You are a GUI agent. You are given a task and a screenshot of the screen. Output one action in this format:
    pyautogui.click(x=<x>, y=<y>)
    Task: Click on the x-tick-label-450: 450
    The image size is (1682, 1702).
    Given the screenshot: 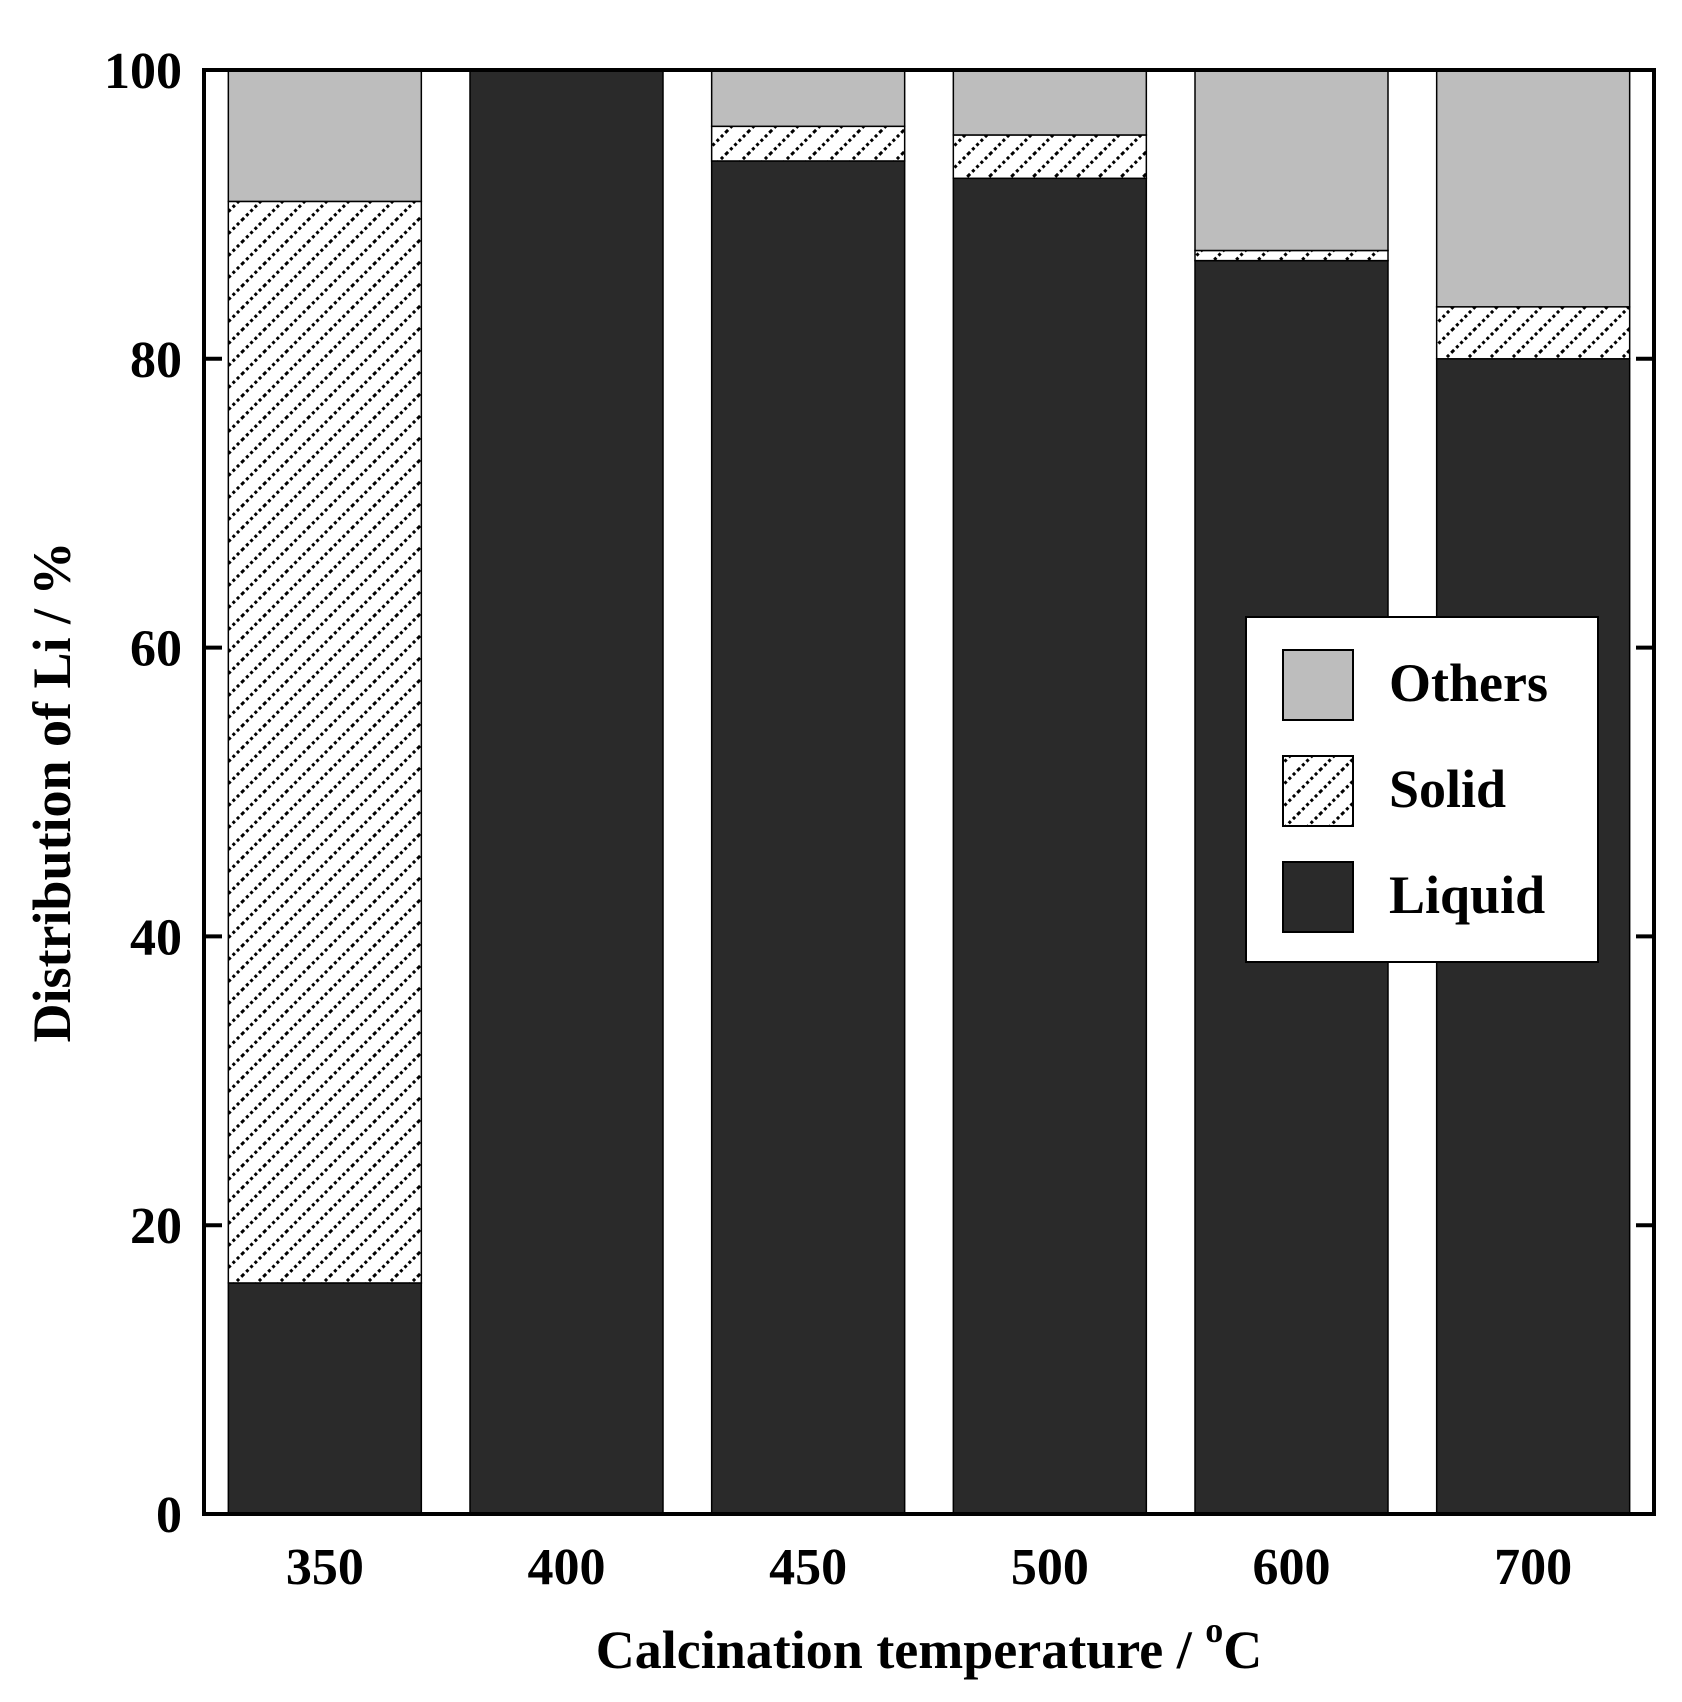 What is the action you would take?
    pyautogui.click(x=808, y=1567)
    